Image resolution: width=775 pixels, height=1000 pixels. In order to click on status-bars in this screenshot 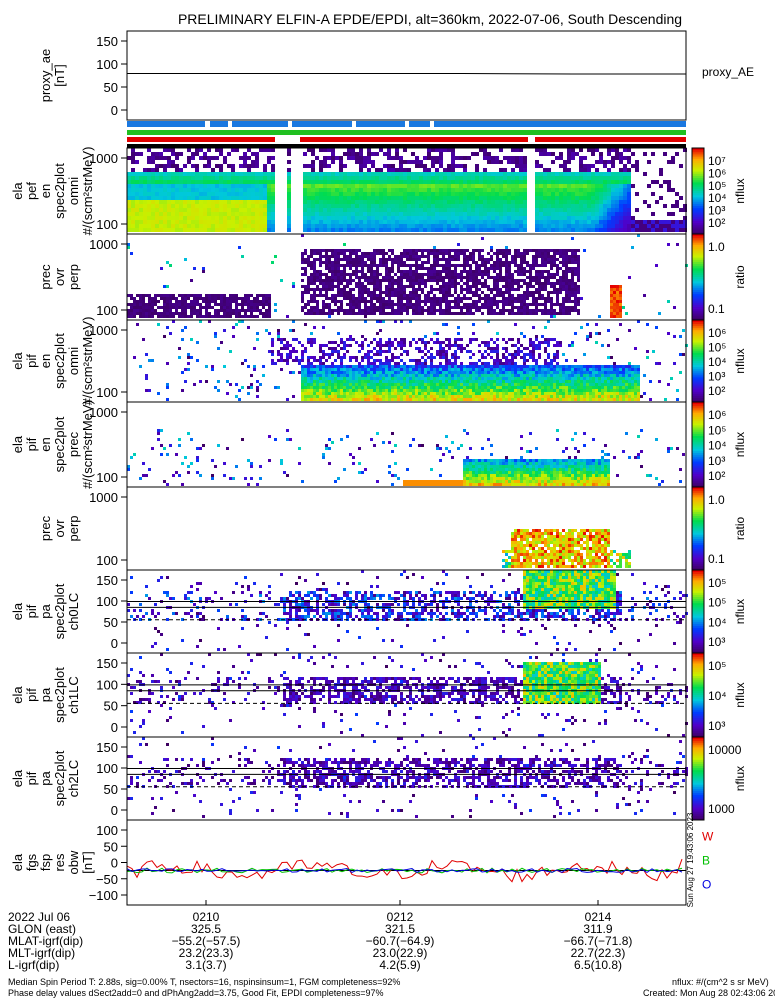, I will do `click(406, 134)`.